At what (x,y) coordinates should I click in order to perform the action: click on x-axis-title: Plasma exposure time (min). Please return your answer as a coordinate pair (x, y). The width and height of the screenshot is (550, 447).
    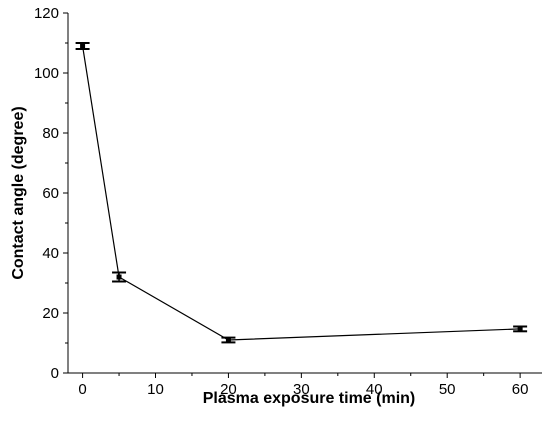
    Looking at the image, I should click on (309, 398).